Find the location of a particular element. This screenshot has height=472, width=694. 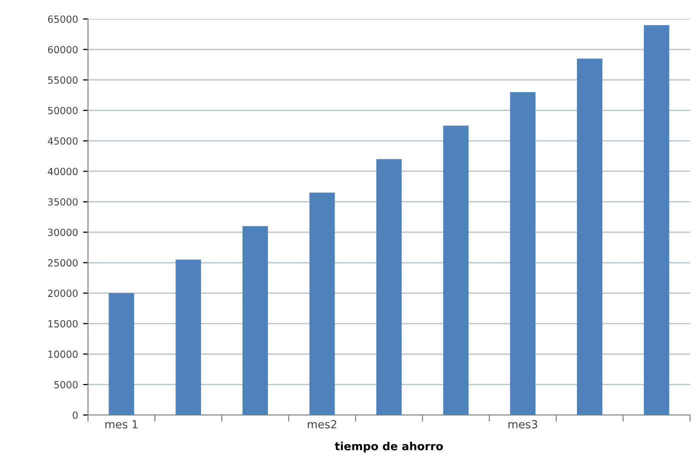

x-axis-title: tiempo de ahorro is located at coordinates (388, 447).